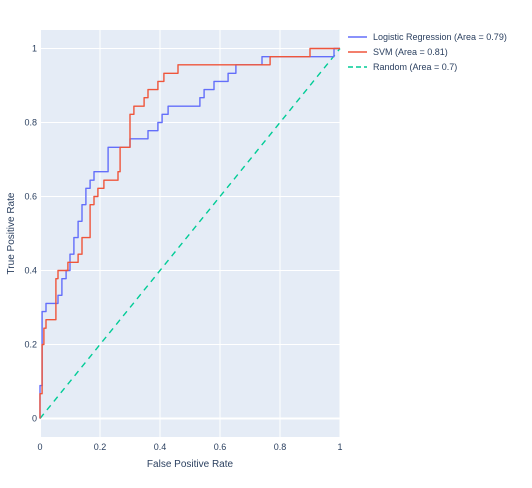  Describe the element at coordinates (280, 447) in the screenshot. I see `x-tick-label: 0.8` at that location.